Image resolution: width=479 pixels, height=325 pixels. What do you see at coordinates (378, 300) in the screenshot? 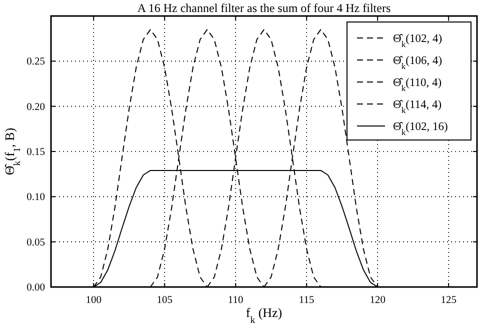
I see `x-tick-label: 120` at bounding box center [378, 300].